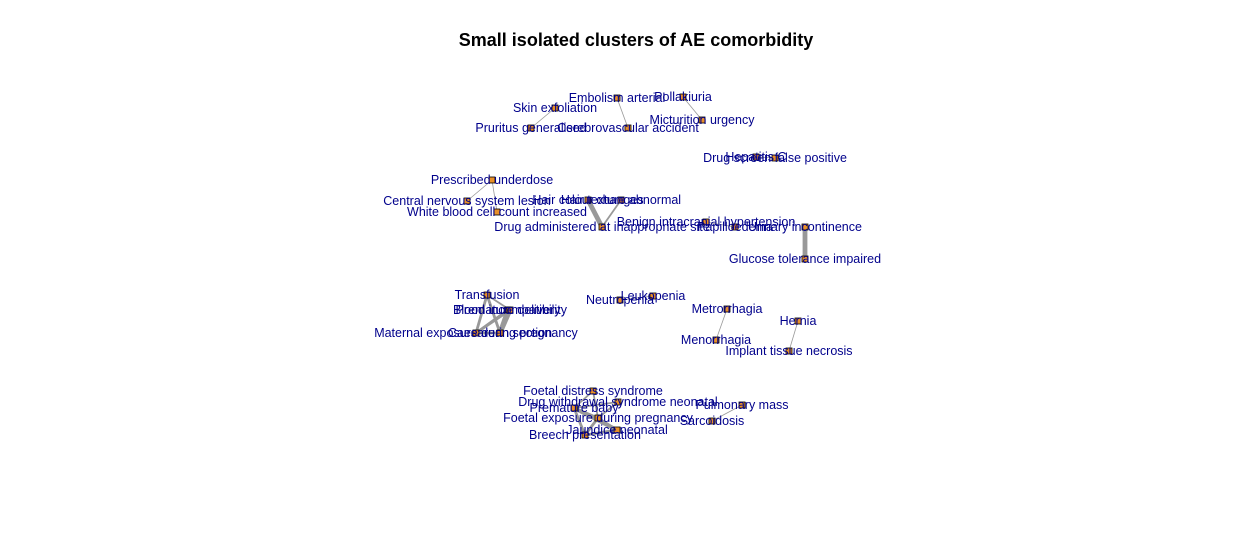 The image size is (1234, 550). I want to click on node-label-maternal_exposure: Maternal exposure during pregnancy, so click(476, 333).